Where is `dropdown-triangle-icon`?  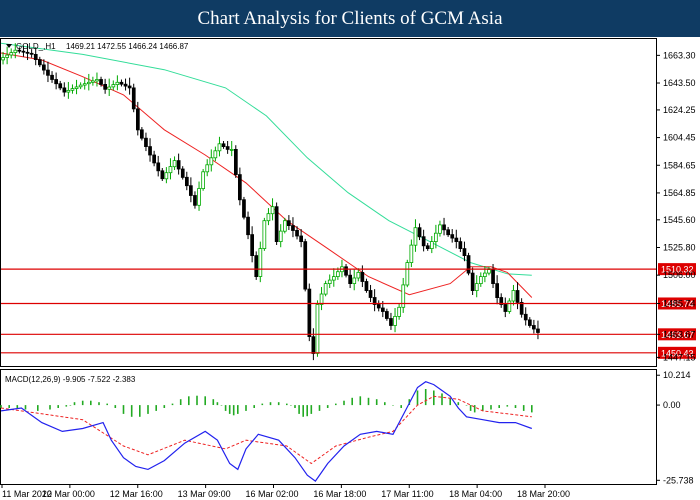 dropdown-triangle-icon is located at coordinates (9, 46).